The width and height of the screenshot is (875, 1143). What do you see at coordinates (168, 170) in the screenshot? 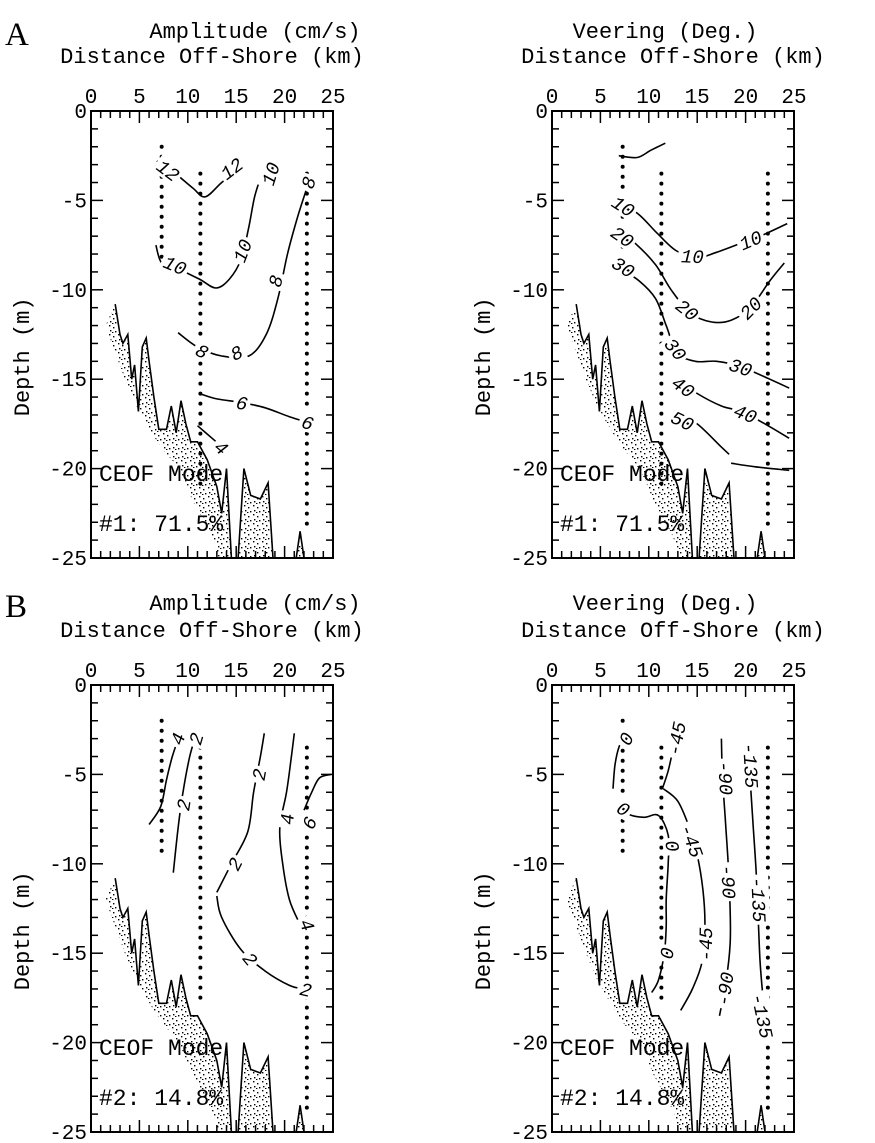
I see `contour-label: 12` at bounding box center [168, 170].